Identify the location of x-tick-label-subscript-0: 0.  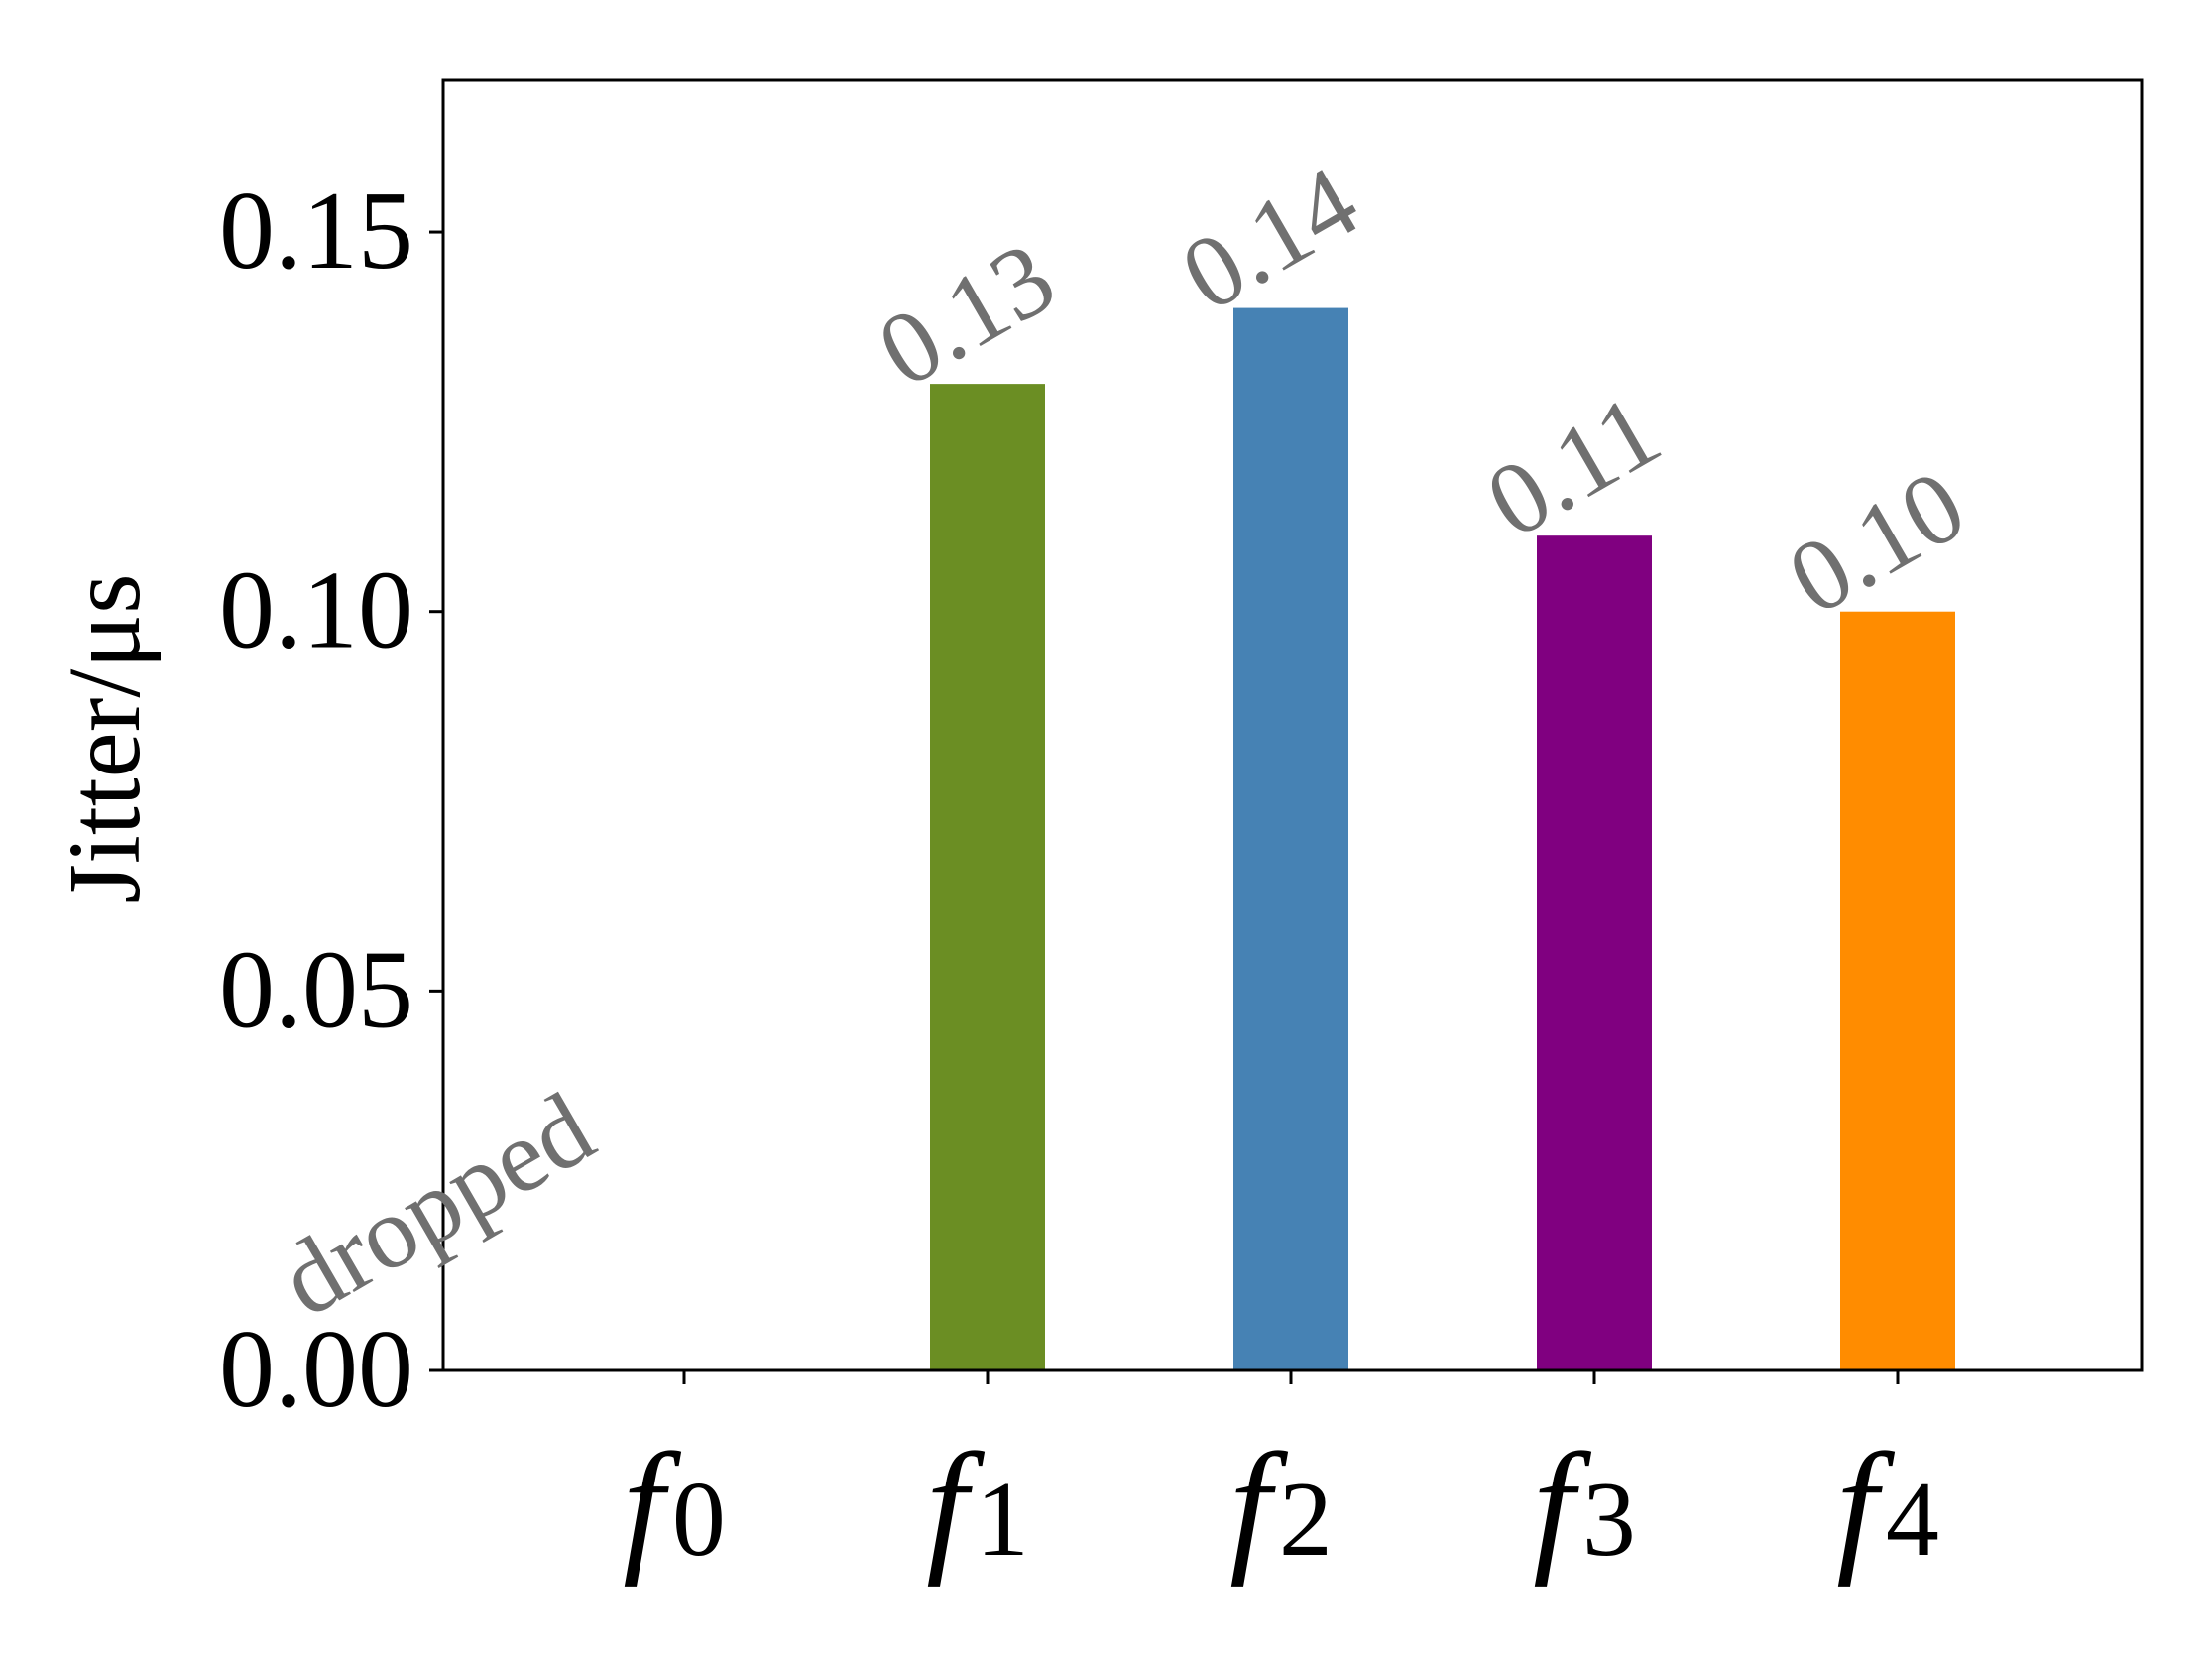
(699, 1520).